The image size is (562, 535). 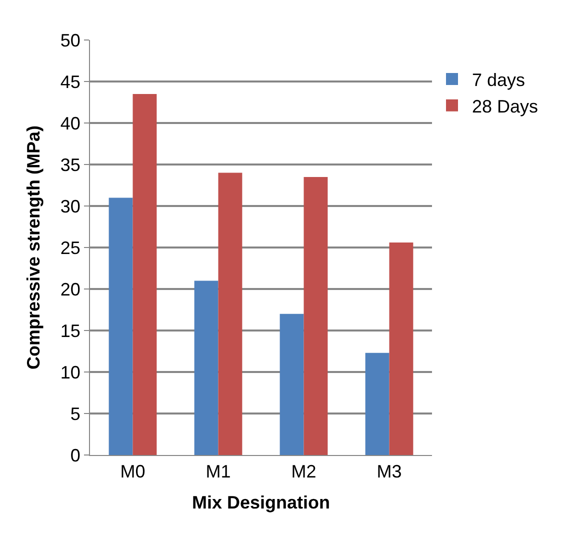 I want to click on legend-label: 7 days, so click(x=499, y=80).